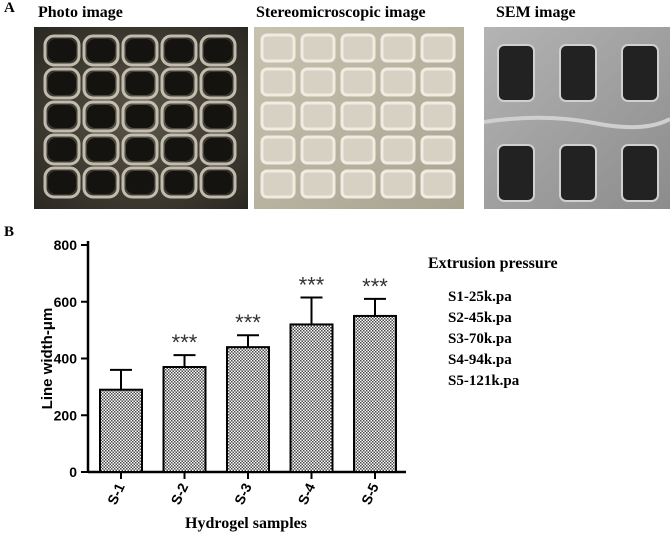 Image resolution: width=672 pixels, height=536 pixels. Describe the element at coordinates (73, 472) in the screenshot. I see `y-tick-label: 0` at that location.